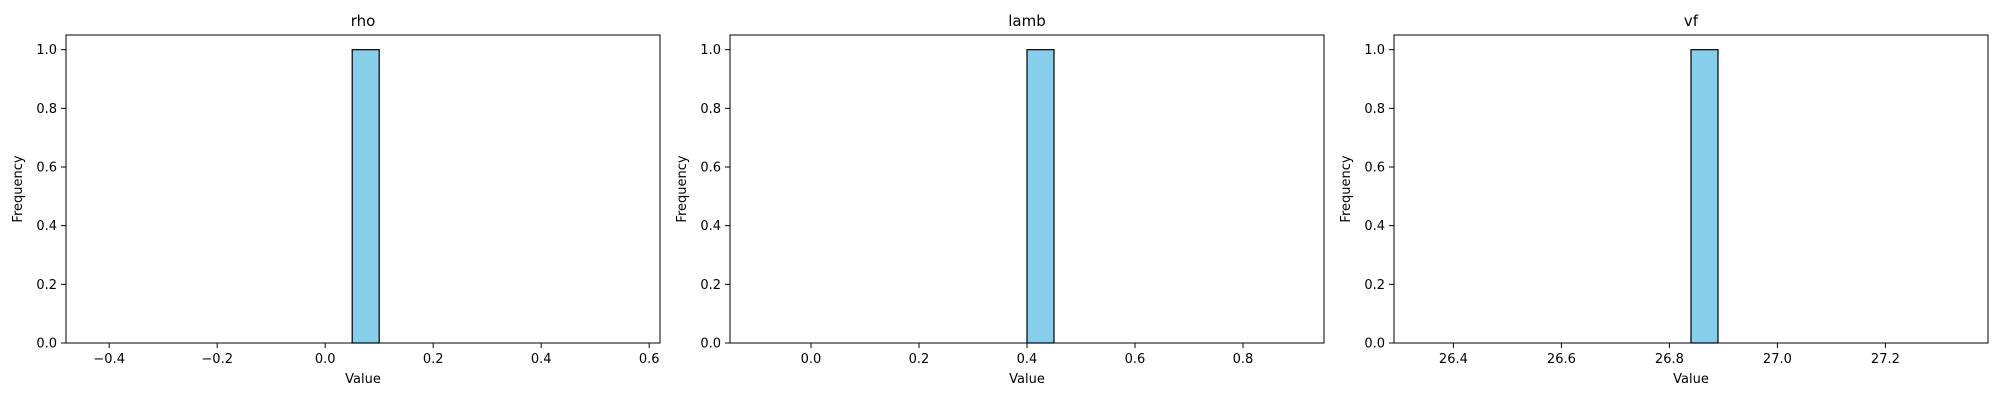  Describe the element at coordinates (1453, 359) in the screenshot. I see `x-tick-label: 26.4` at that location.